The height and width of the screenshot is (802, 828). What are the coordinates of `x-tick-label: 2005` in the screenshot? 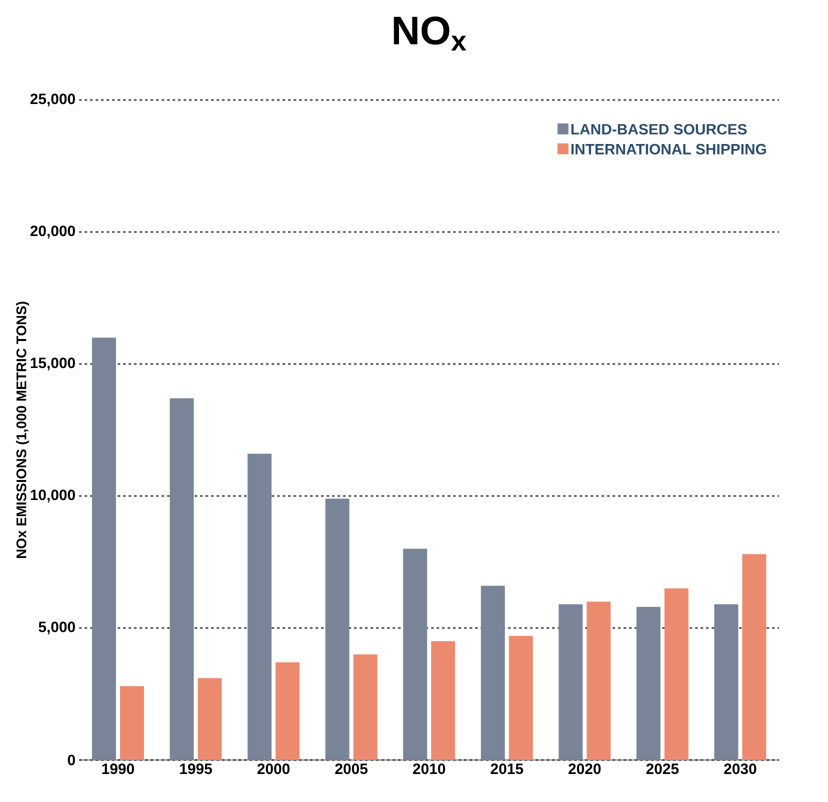 It's located at (351, 769).